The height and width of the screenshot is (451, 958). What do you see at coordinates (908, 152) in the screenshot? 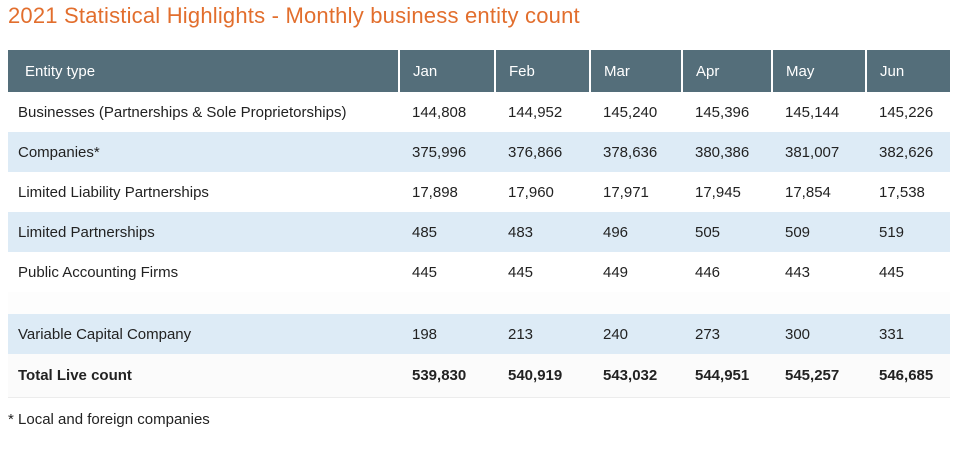
I see `value-cell: 382,626` at bounding box center [908, 152].